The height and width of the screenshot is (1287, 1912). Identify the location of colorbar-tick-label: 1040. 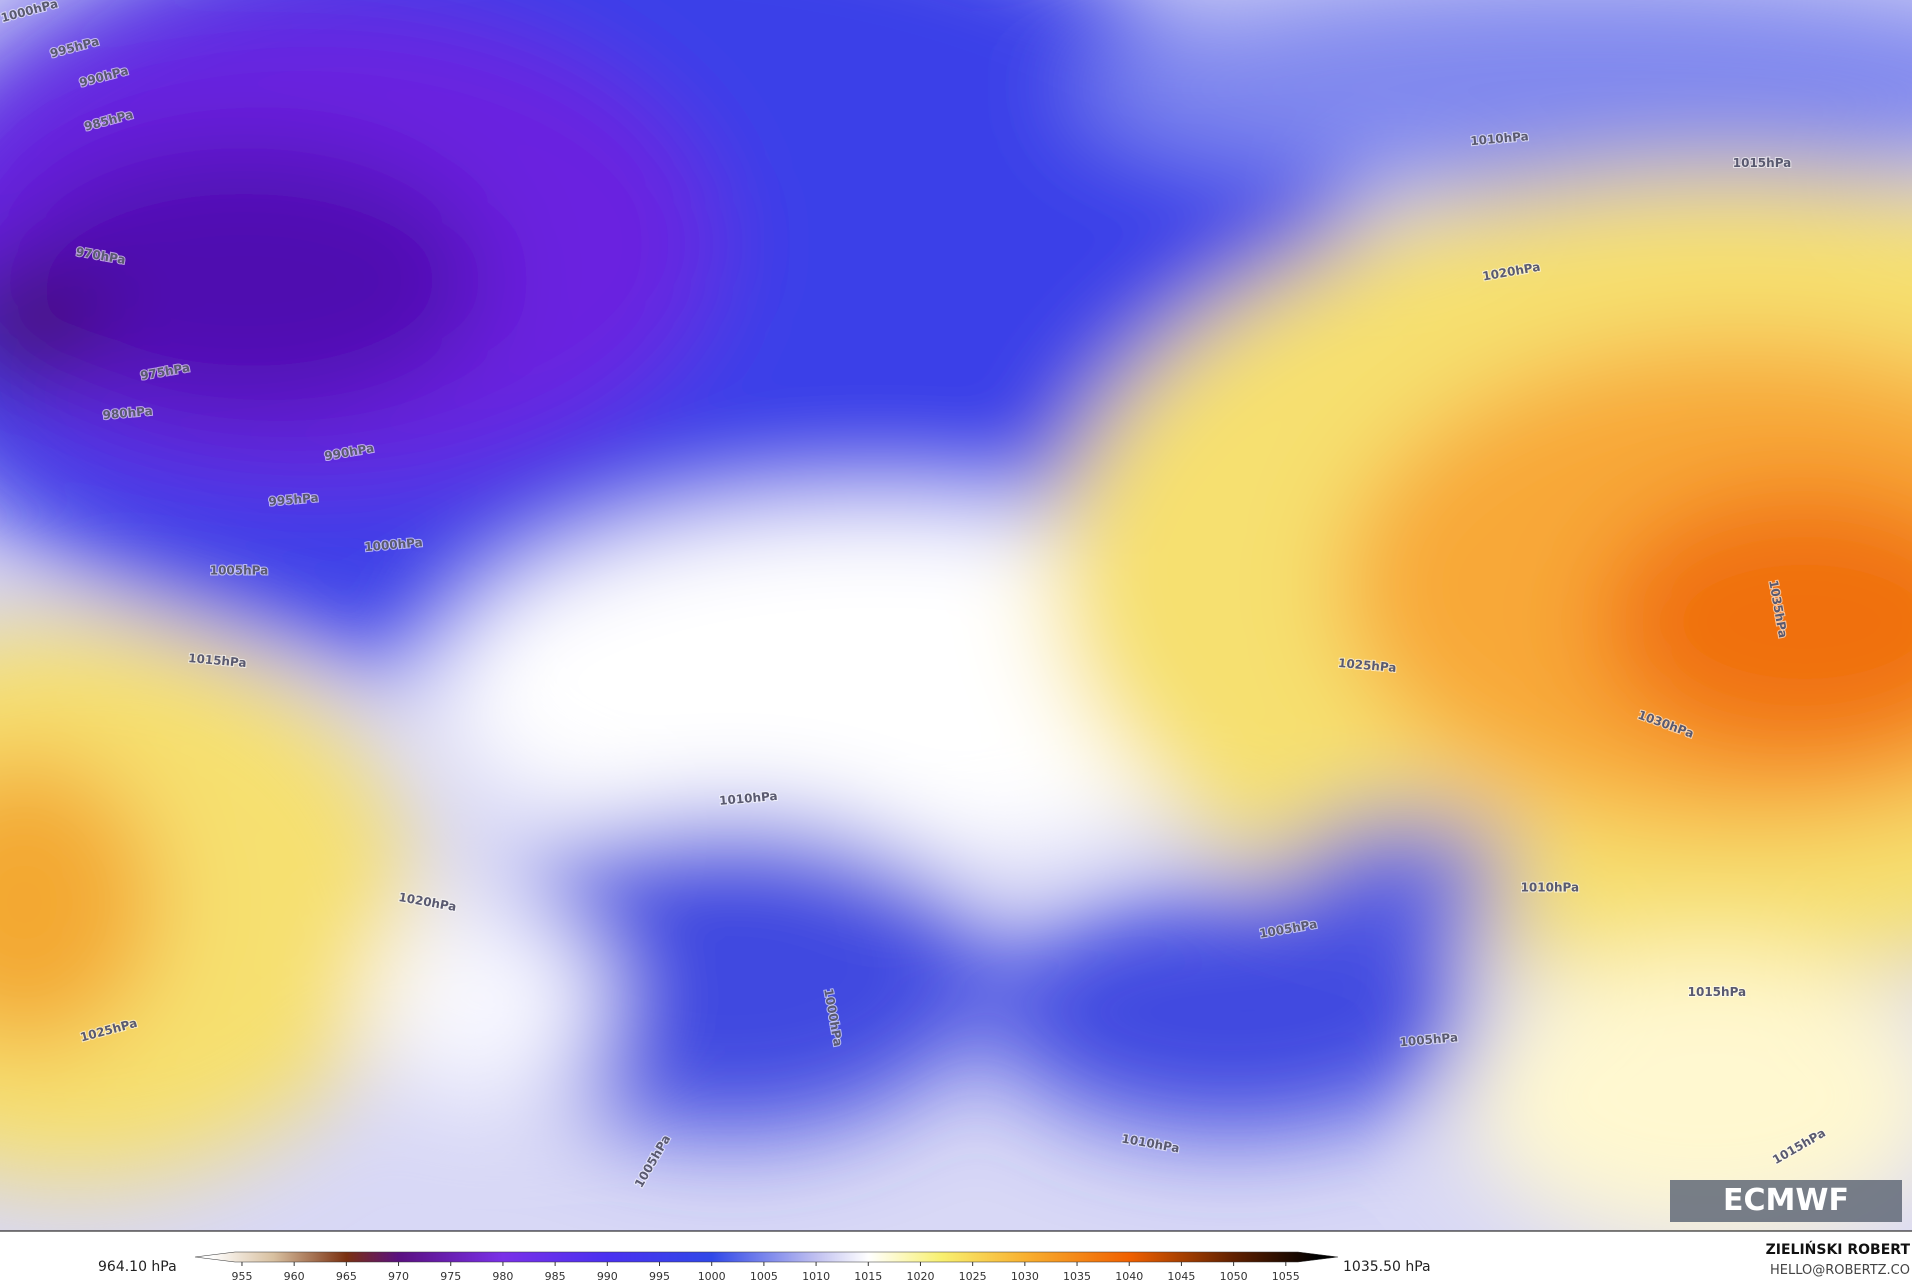
(1129, 1276).